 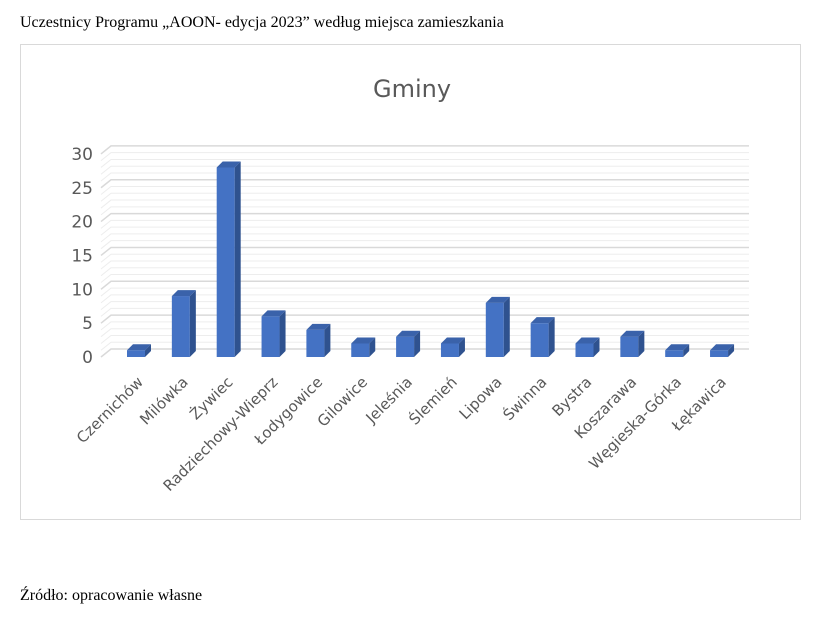 What do you see at coordinates (110, 410) in the screenshot?
I see `x-tick-label: Czernichów` at bounding box center [110, 410].